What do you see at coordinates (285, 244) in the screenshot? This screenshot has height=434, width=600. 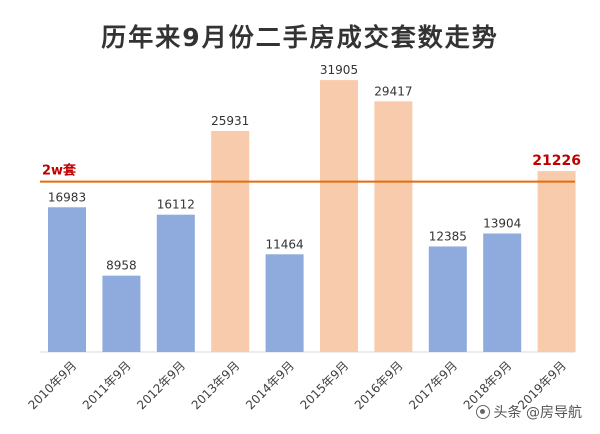 I see `data-label: 11464` at bounding box center [285, 244].